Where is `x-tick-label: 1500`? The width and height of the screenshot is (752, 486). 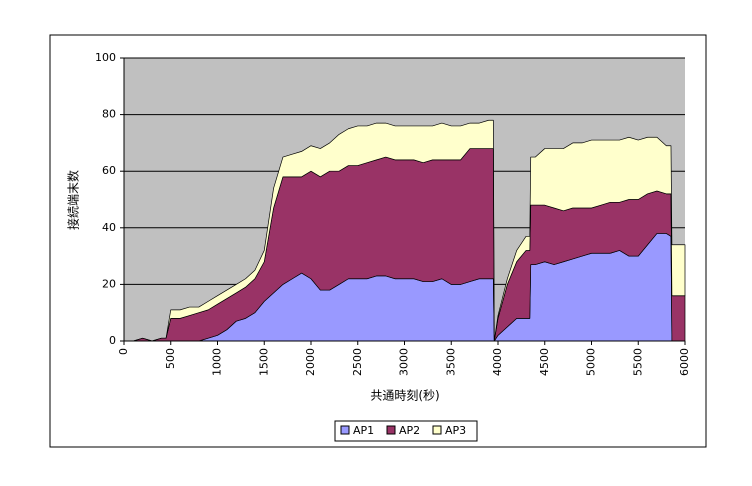
x-tick-label: 1500 is located at coordinates (263, 362).